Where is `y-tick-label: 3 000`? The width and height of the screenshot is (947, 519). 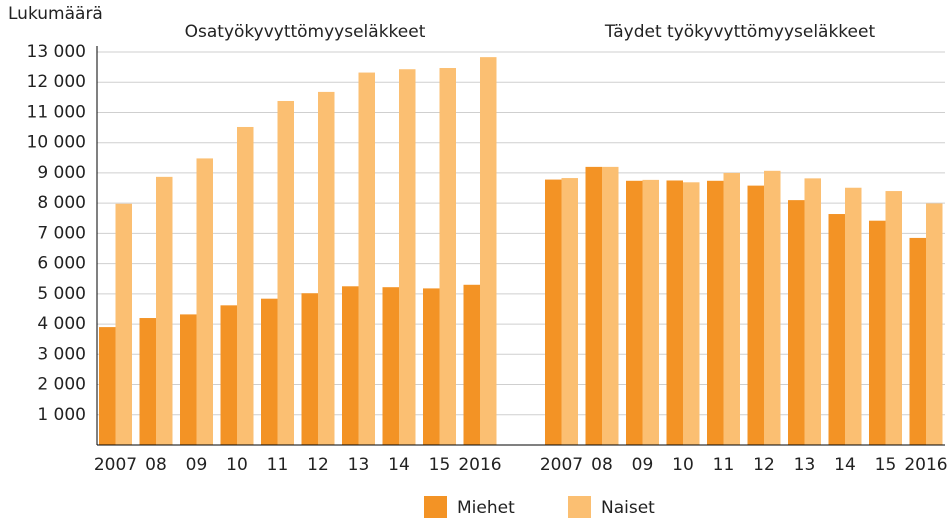
y-tick-label: 3 000 is located at coordinates (61, 354).